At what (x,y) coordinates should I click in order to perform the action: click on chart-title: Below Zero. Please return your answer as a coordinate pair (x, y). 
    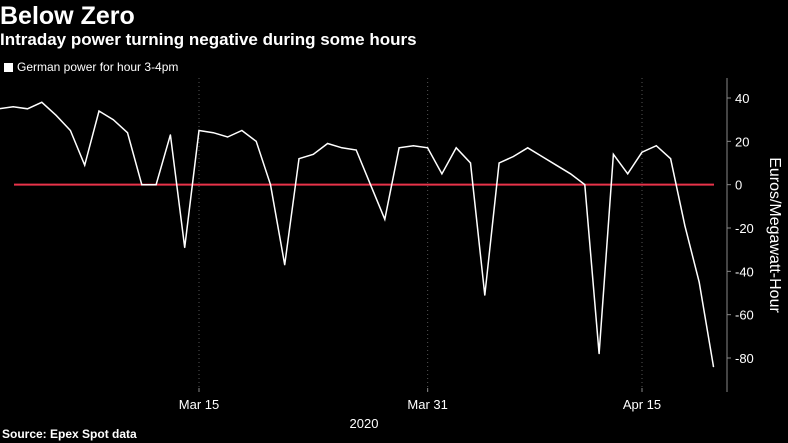
    Looking at the image, I should click on (67, 16).